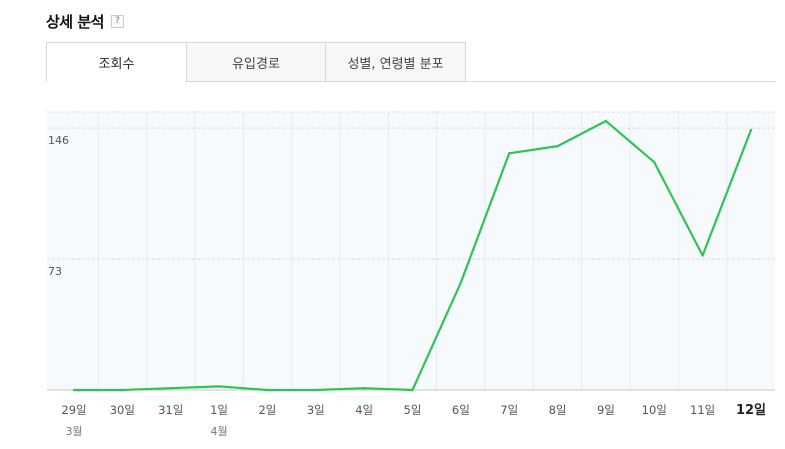 The width and height of the screenshot is (785, 449). Describe the element at coordinates (558, 410) in the screenshot. I see `x-tick-label: 8일` at that location.